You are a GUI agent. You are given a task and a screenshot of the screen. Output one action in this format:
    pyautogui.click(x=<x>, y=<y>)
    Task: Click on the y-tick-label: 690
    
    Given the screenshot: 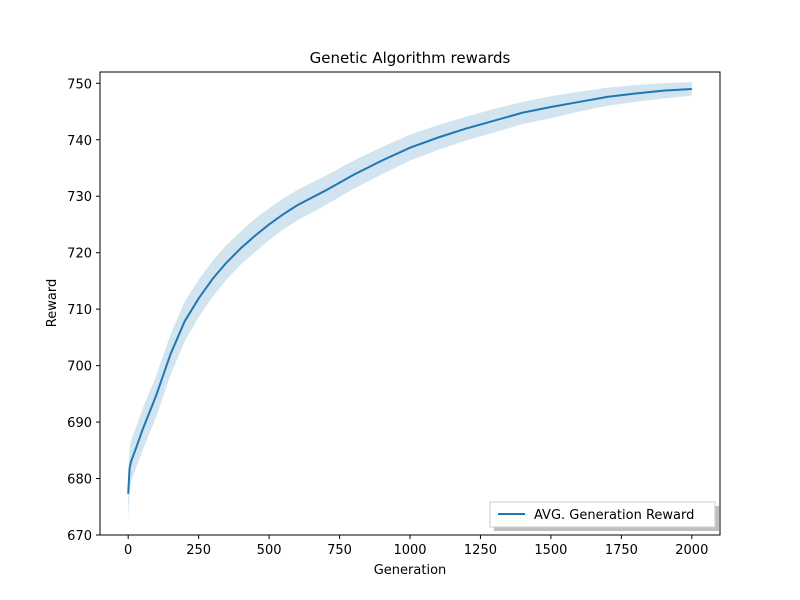 What is the action you would take?
    pyautogui.click(x=79, y=423)
    